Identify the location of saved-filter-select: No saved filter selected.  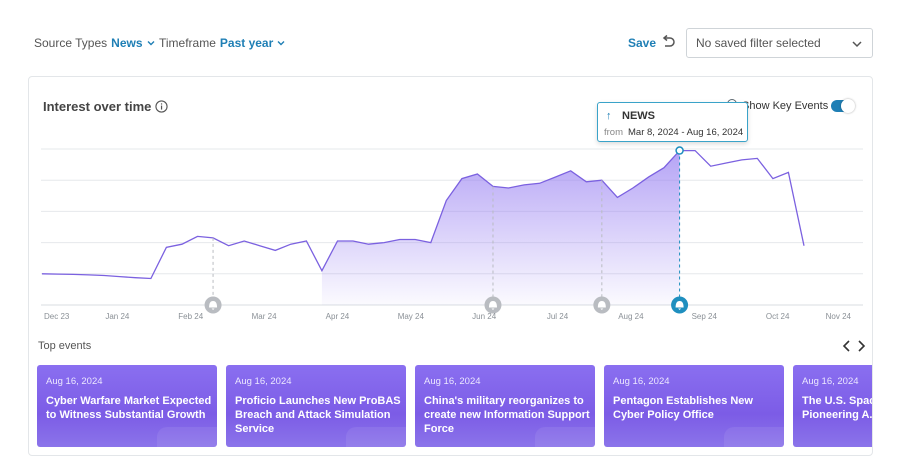
(779, 43).